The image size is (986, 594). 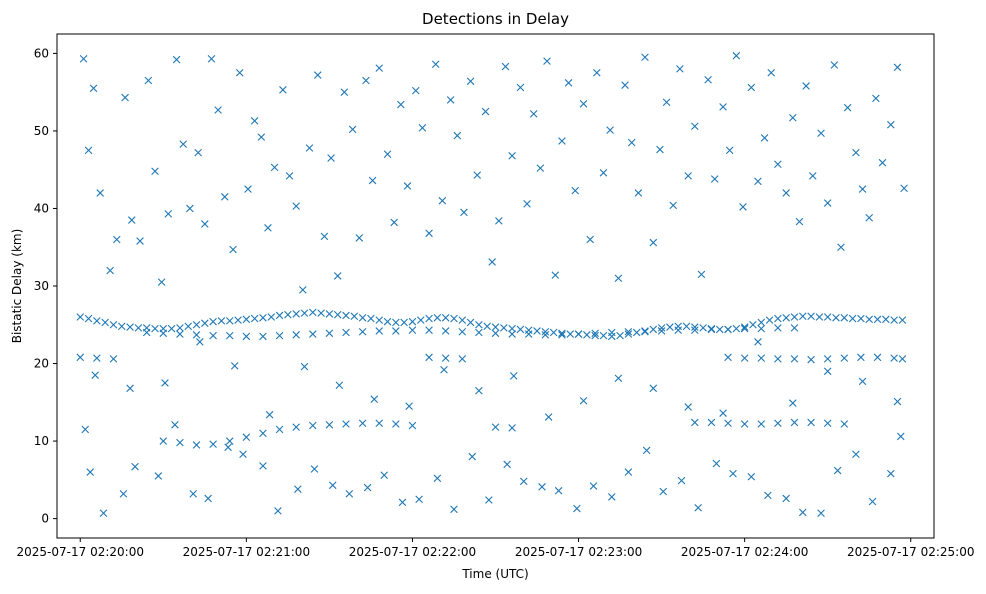 What do you see at coordinates (41, 364) in the screenshot?
I see `y-tick-label: 20` at bounding box center [41, 364].